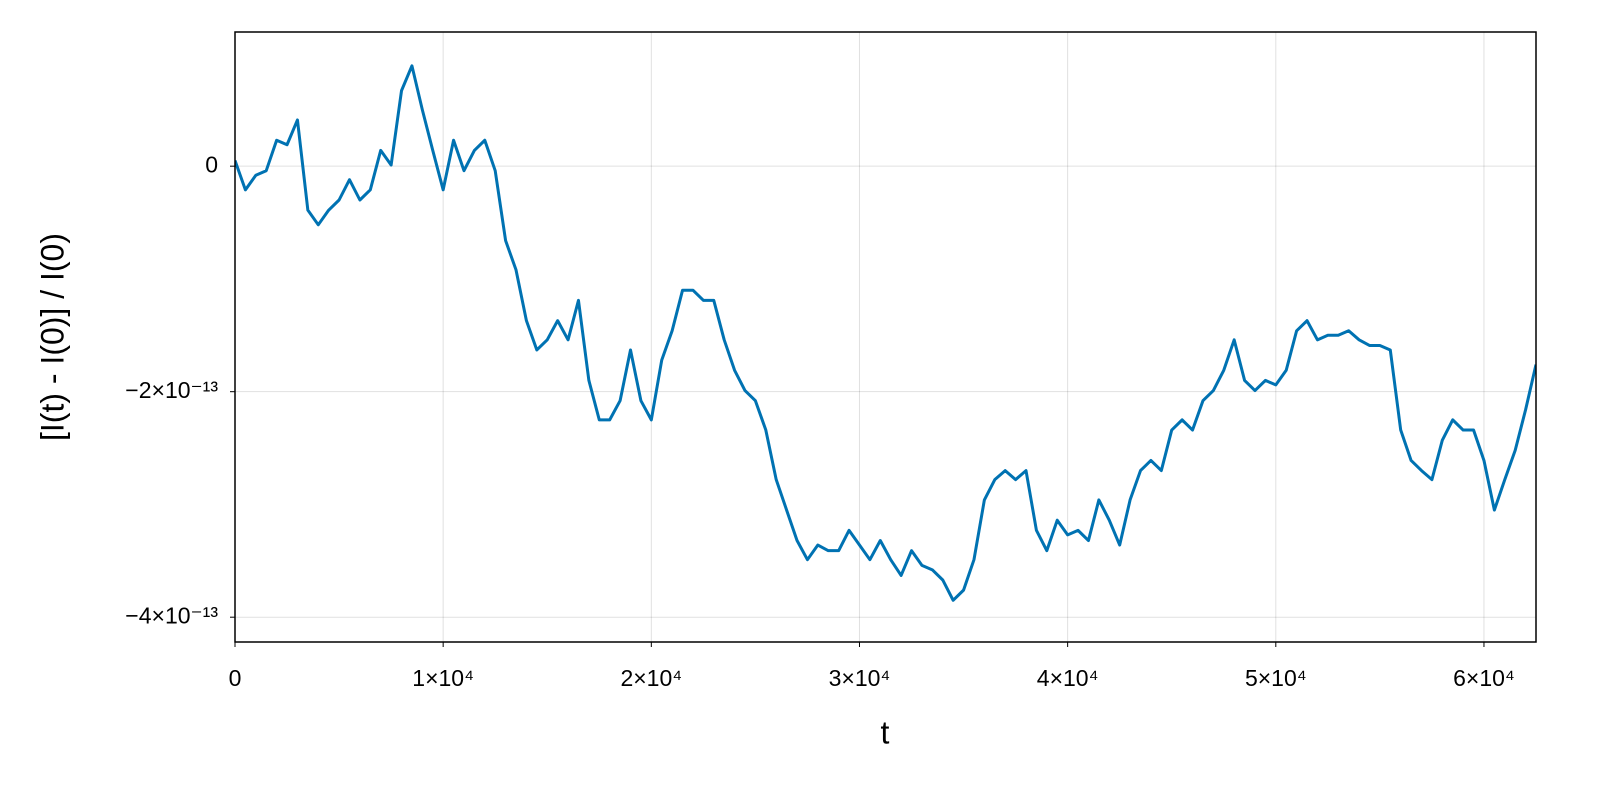  What do you see at coordinates (1276, 678) in the screenshot?
I see `x-tick-label: 5×10⁴` at bounding box center [1276, 678].